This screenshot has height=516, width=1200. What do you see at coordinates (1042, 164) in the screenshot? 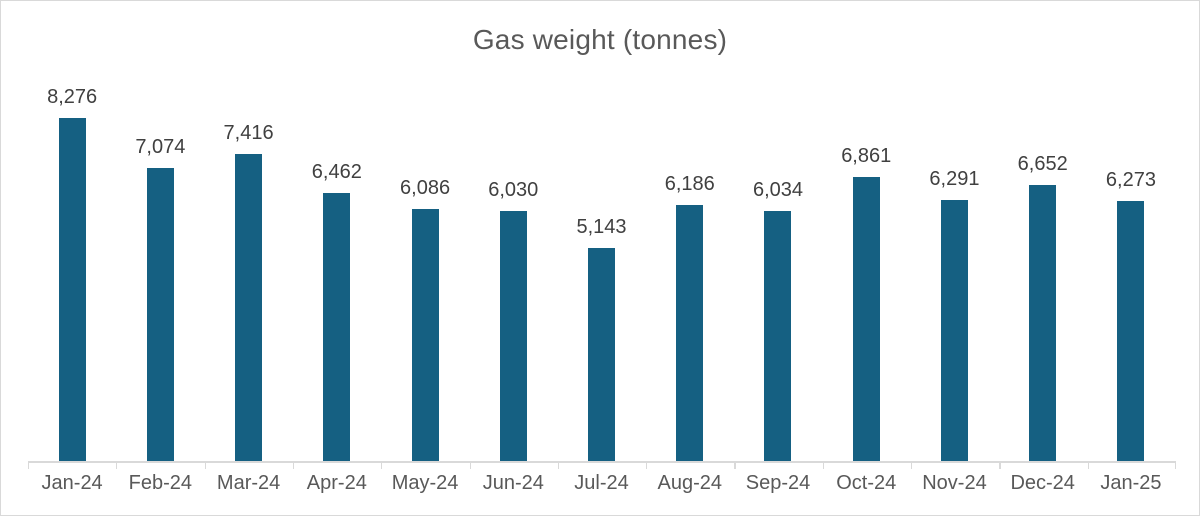
I see `bar-value-label: 6,652` at bounding box center [1042, 164].